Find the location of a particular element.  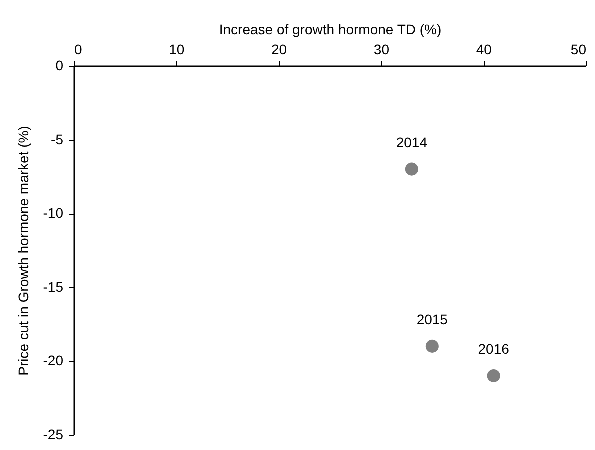

annotation: 2015 is located at coordinates (432, 319).